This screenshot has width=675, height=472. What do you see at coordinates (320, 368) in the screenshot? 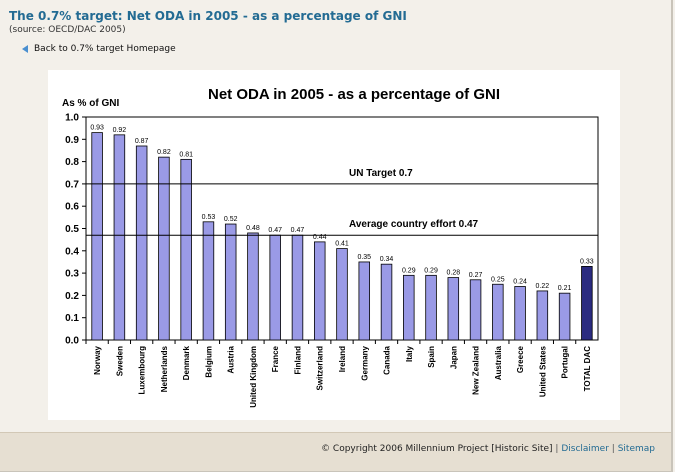
I see `x-tick-label: Switzerland` at bounding box center [320, 368].